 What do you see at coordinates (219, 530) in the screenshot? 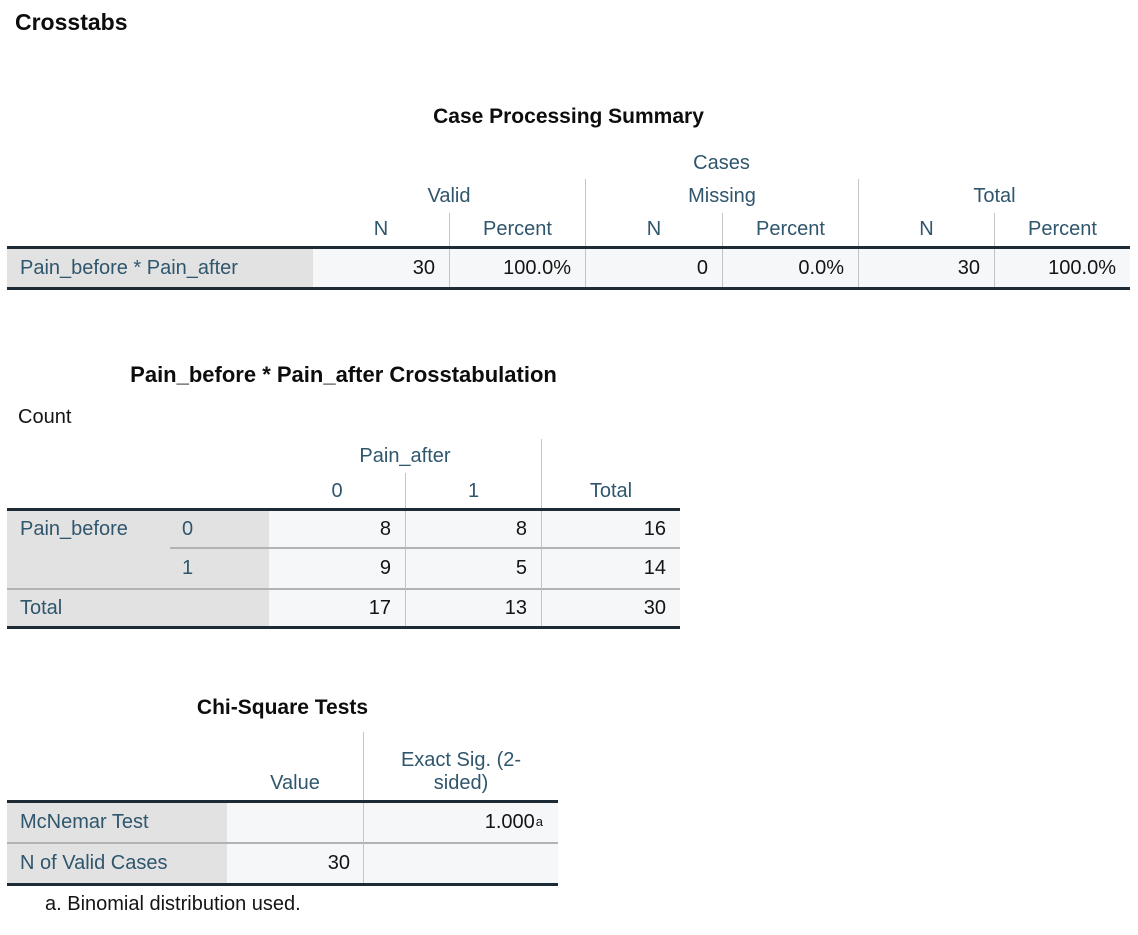
I see `row-cat-0-label: 0` at bounding box center [219, 530].